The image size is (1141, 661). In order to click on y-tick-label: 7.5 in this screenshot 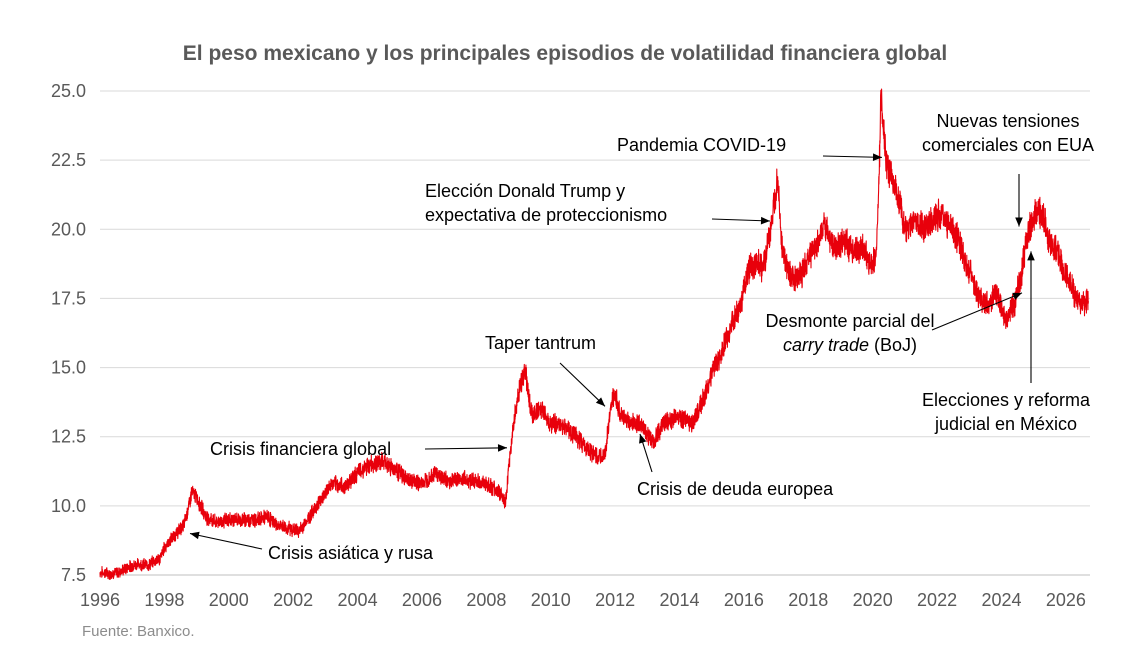, I will do `click(73, 575)`.